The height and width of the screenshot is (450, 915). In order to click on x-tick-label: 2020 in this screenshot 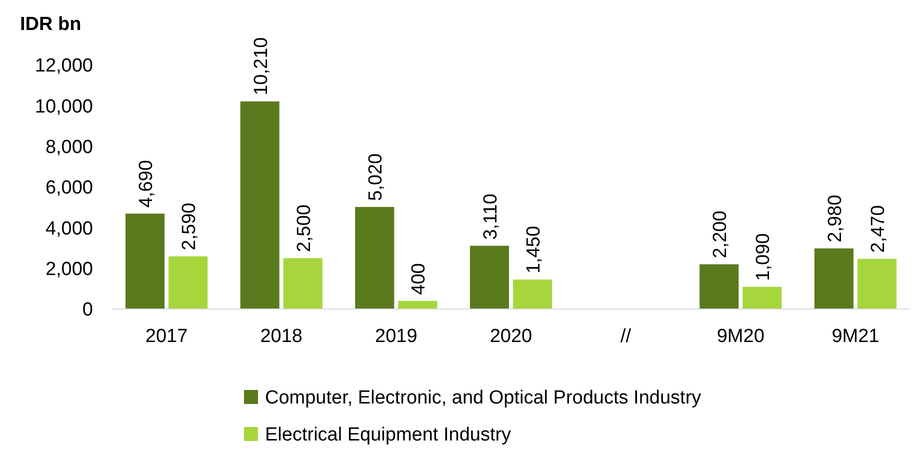, I will do `click(511, 336)`.